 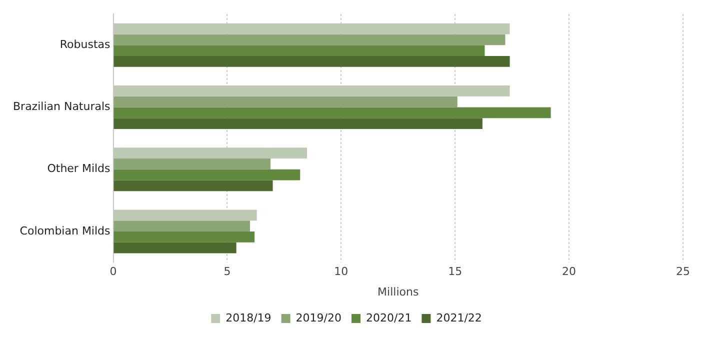 What do you see at coordinates (85, 44) in the screenshot?
I see `y-tick-label: Robustas` at bounding box center [85, 44].